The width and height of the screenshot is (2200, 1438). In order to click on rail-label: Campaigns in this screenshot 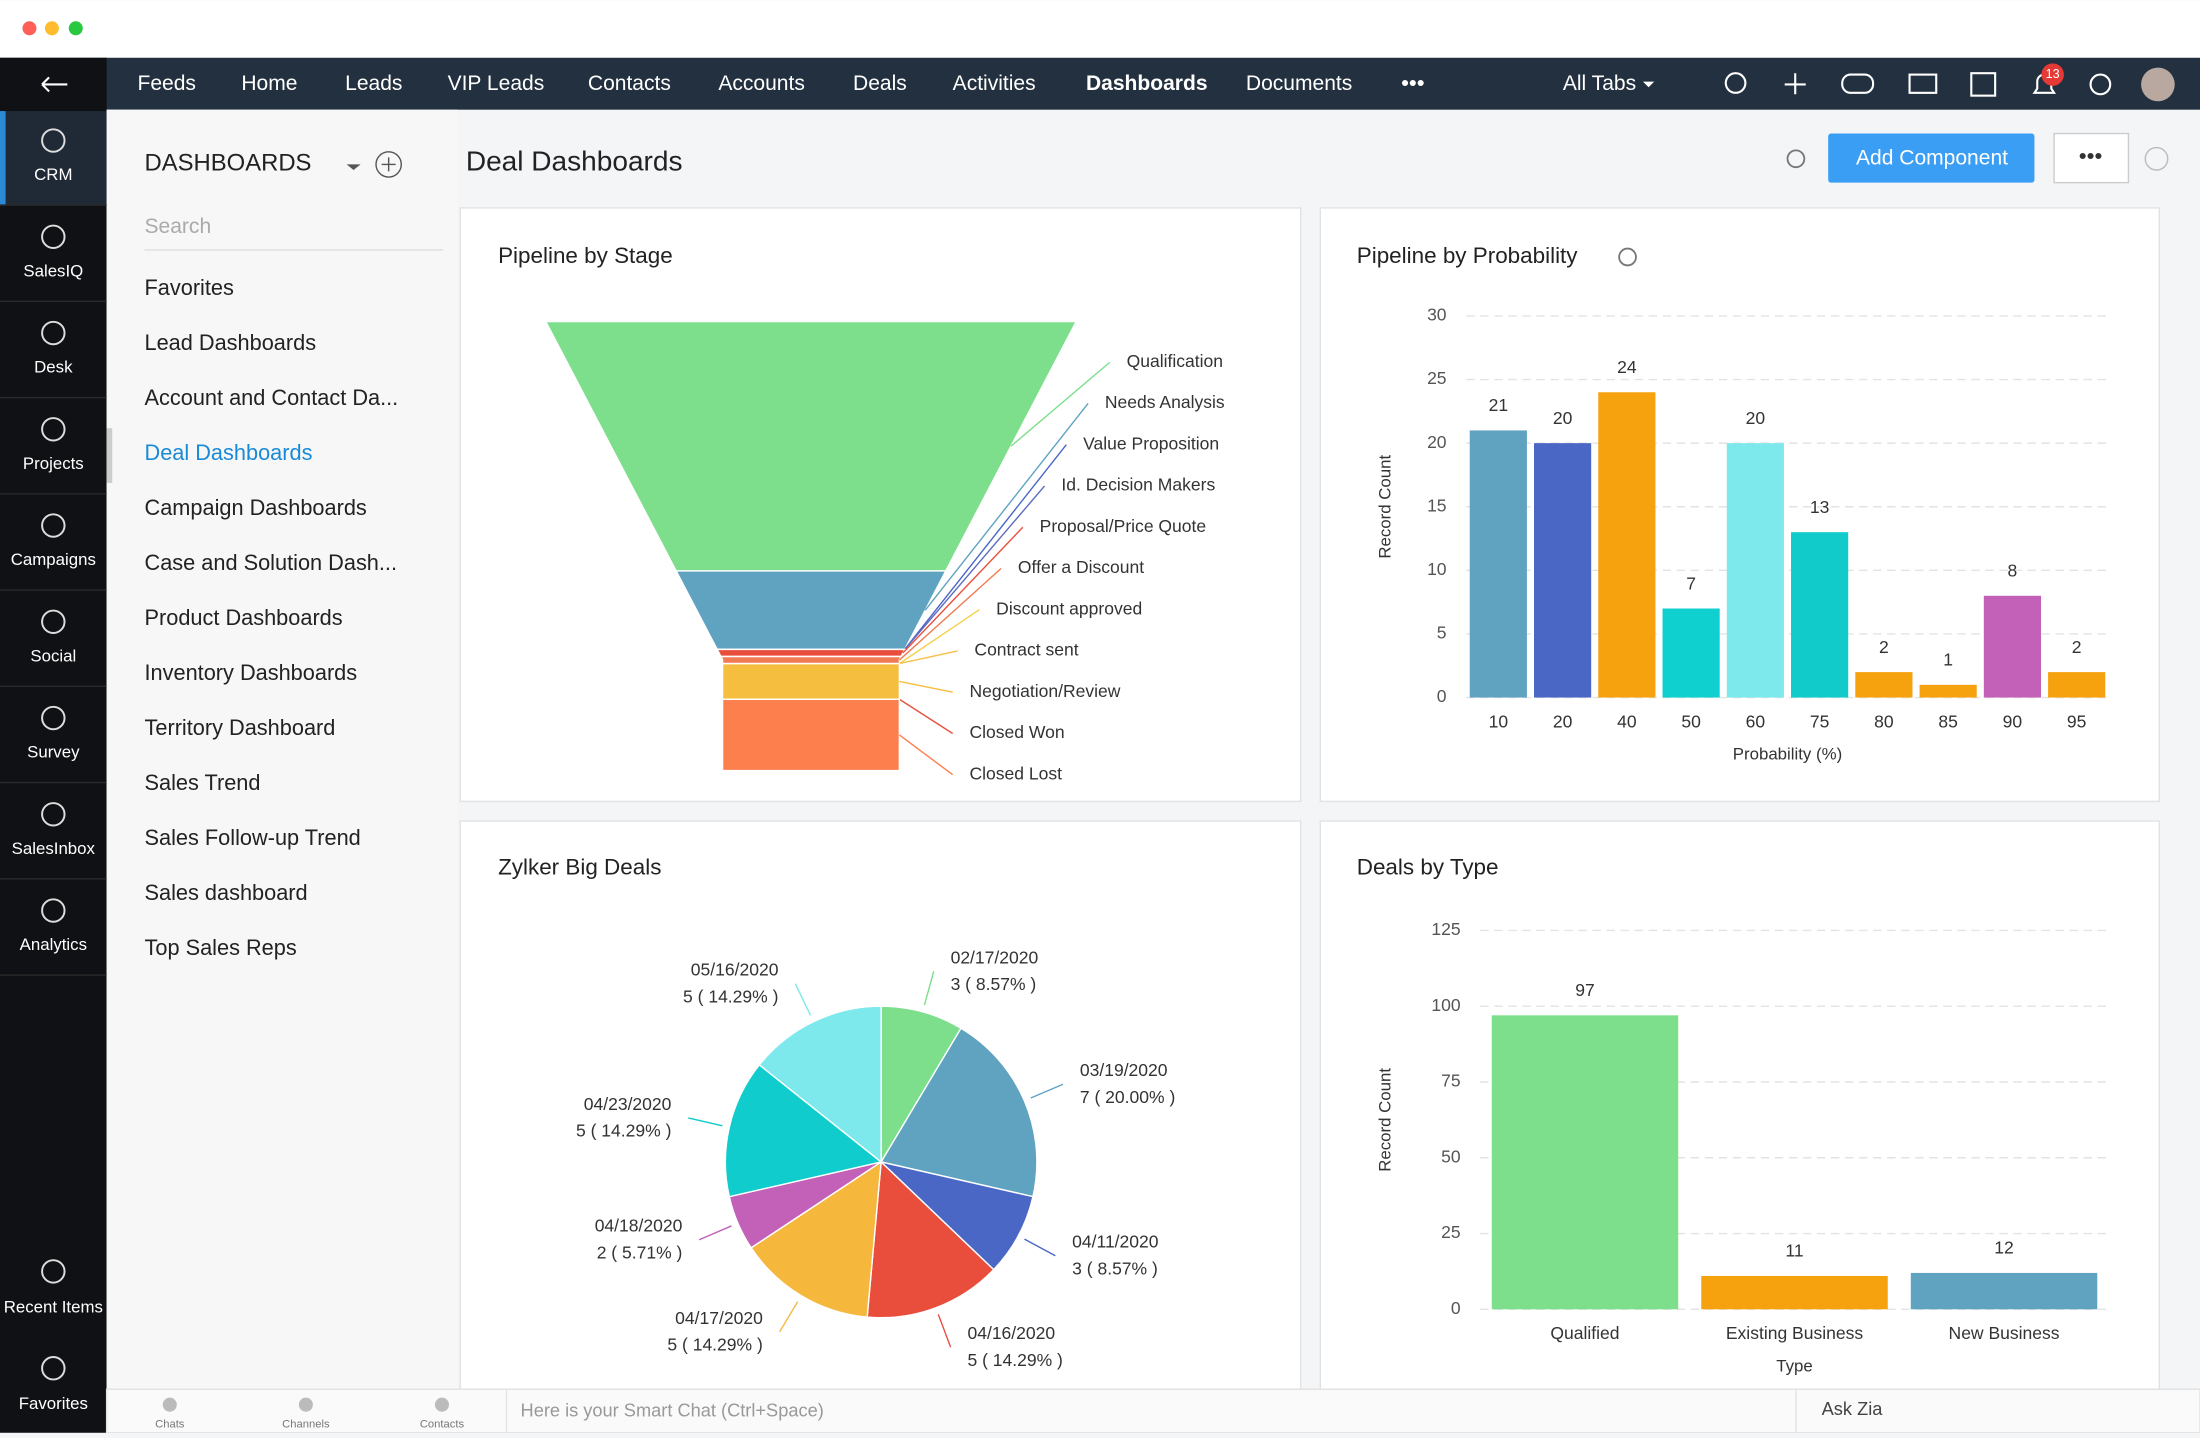, I will do `click(53, 559)`.